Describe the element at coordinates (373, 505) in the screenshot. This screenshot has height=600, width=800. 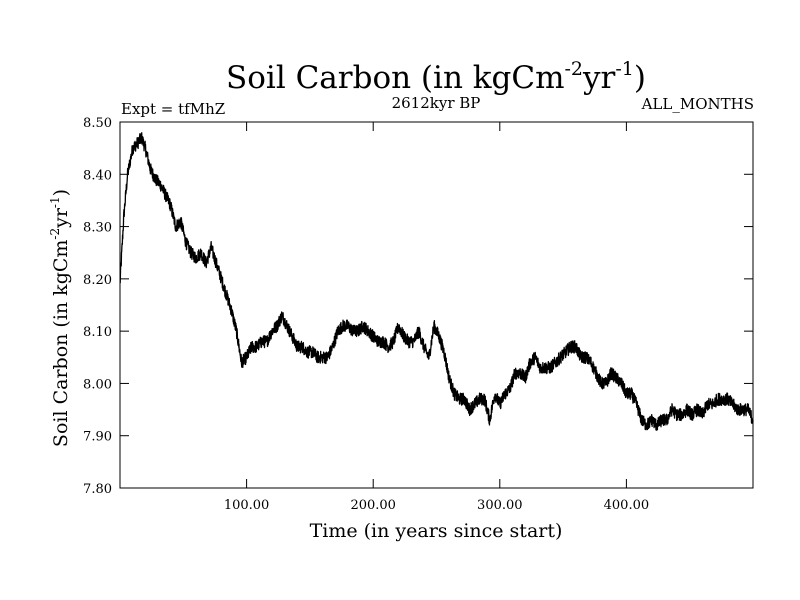
I see `x-tick-label: 200.00` at that location.